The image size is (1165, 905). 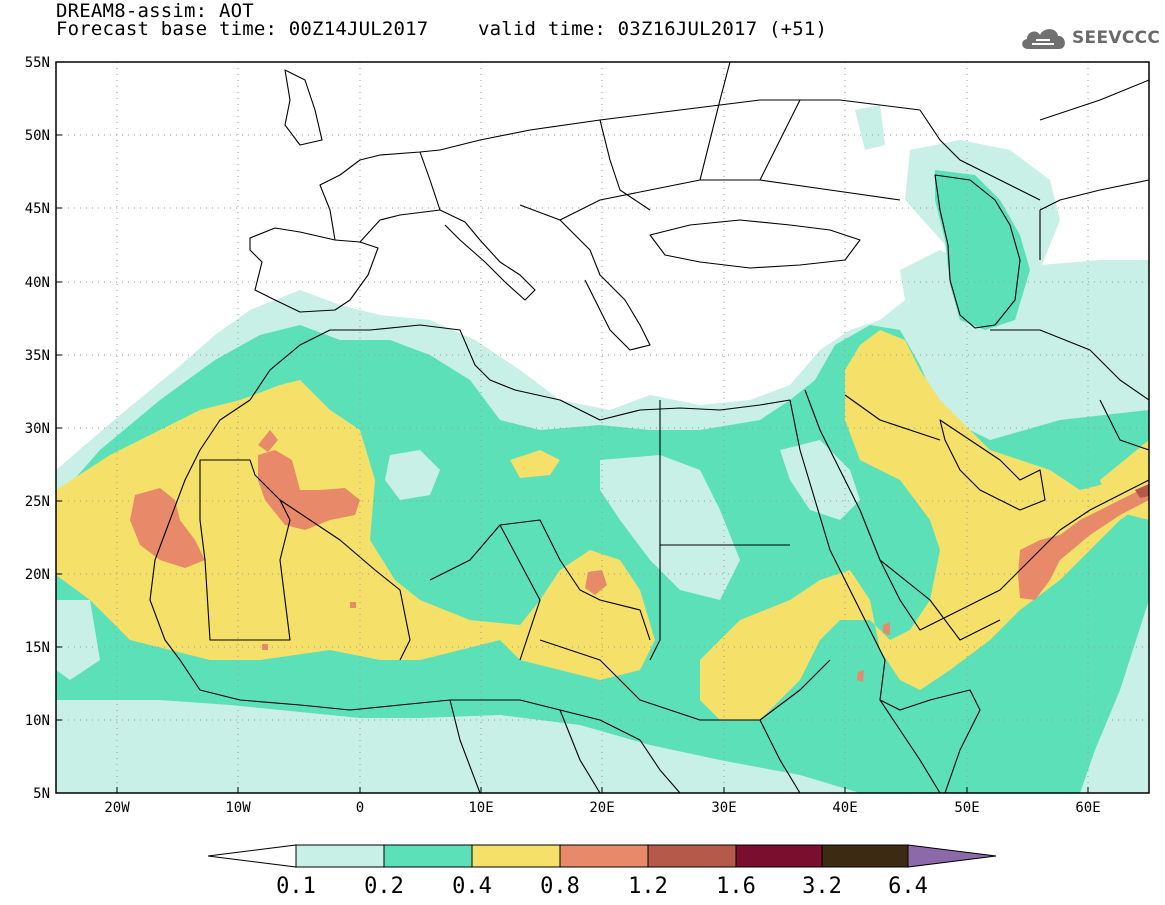 What do you see at coordinates (37, 63) in the screenshot?
I see `lat-label: 55N` at bounding box center [37, 63].